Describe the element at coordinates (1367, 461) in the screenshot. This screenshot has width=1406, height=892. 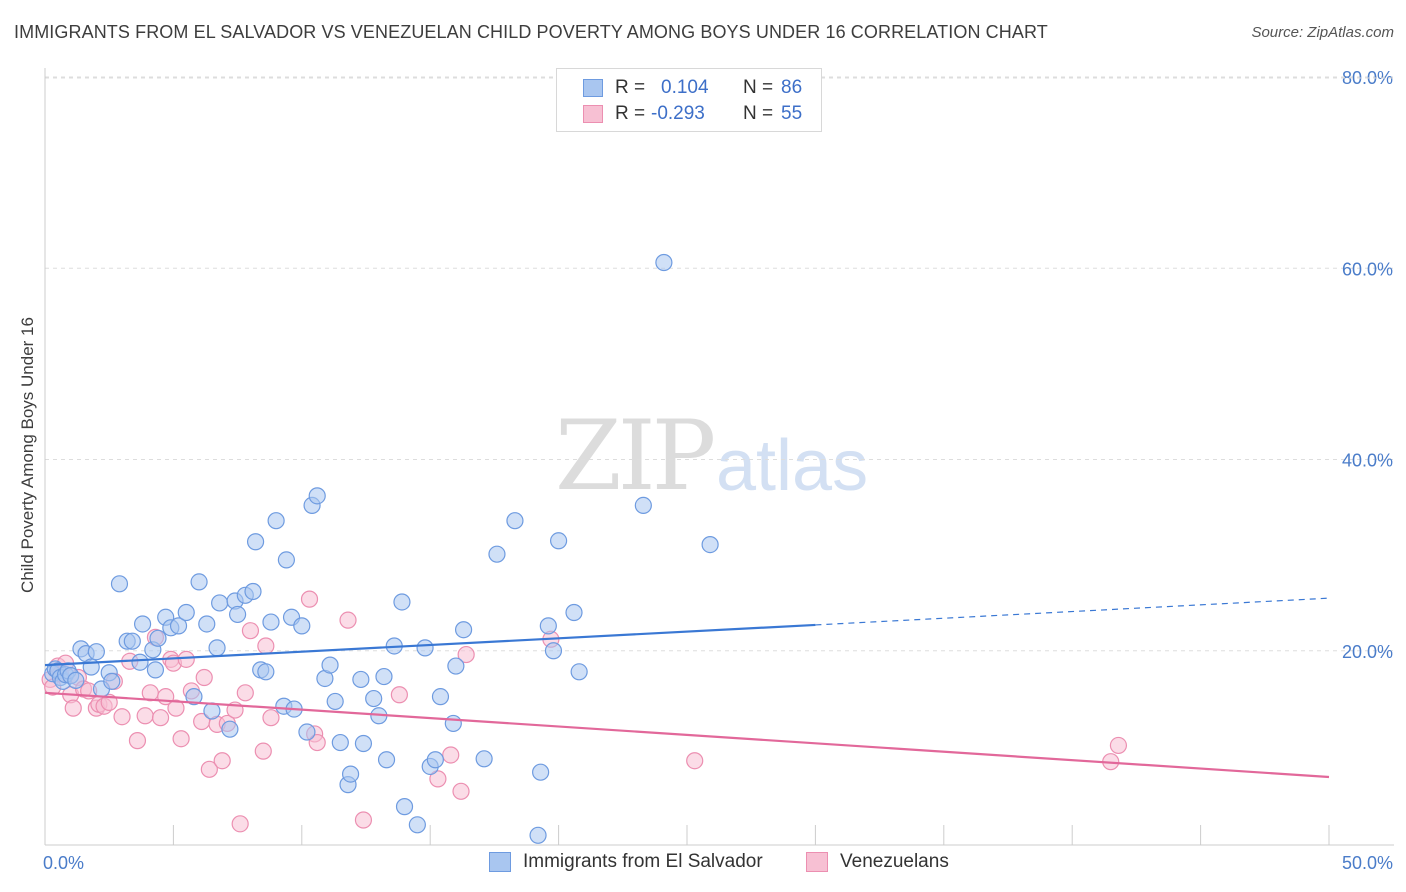
I see `y-tick-label: 40.0%` at that location.